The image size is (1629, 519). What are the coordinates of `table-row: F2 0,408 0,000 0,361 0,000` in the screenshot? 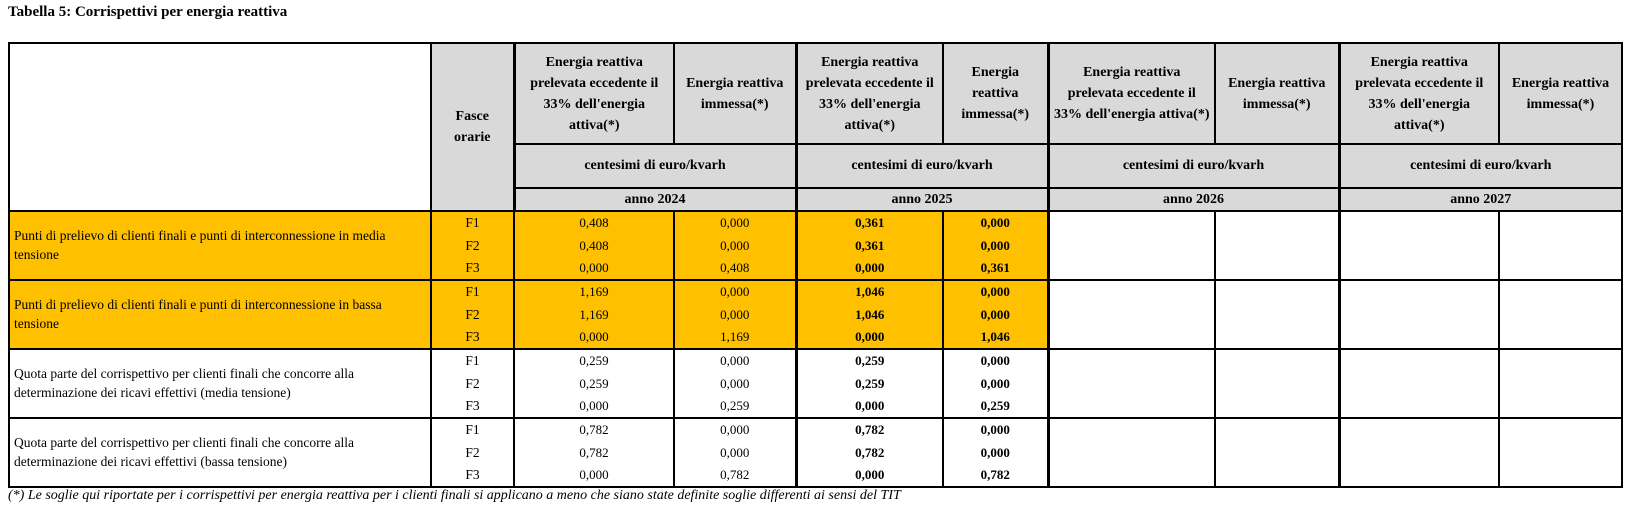 It's located at (815, 245).